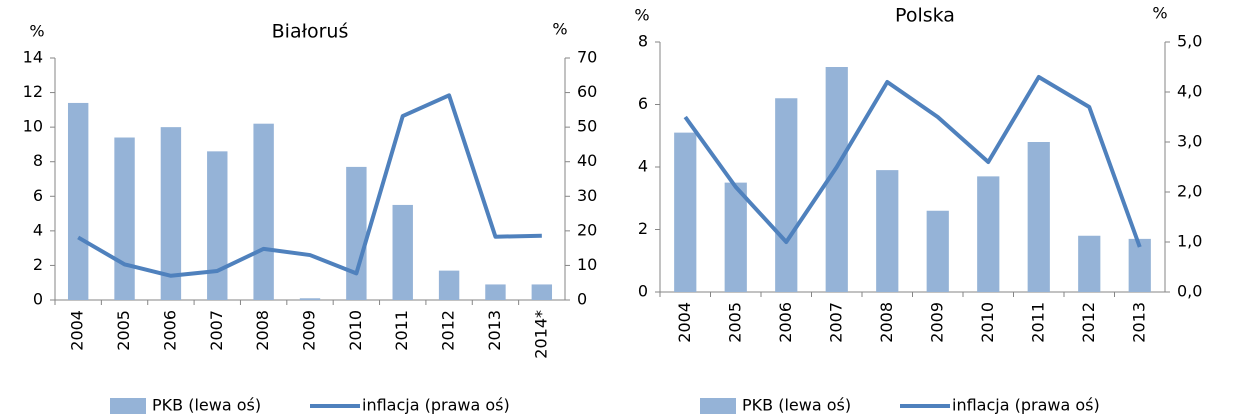 The height and width of the screenshot is (419, 1239). Describe the element at coordinates (587, 229) in the screenshot. I see `y2-tick-label: 20` at that location.